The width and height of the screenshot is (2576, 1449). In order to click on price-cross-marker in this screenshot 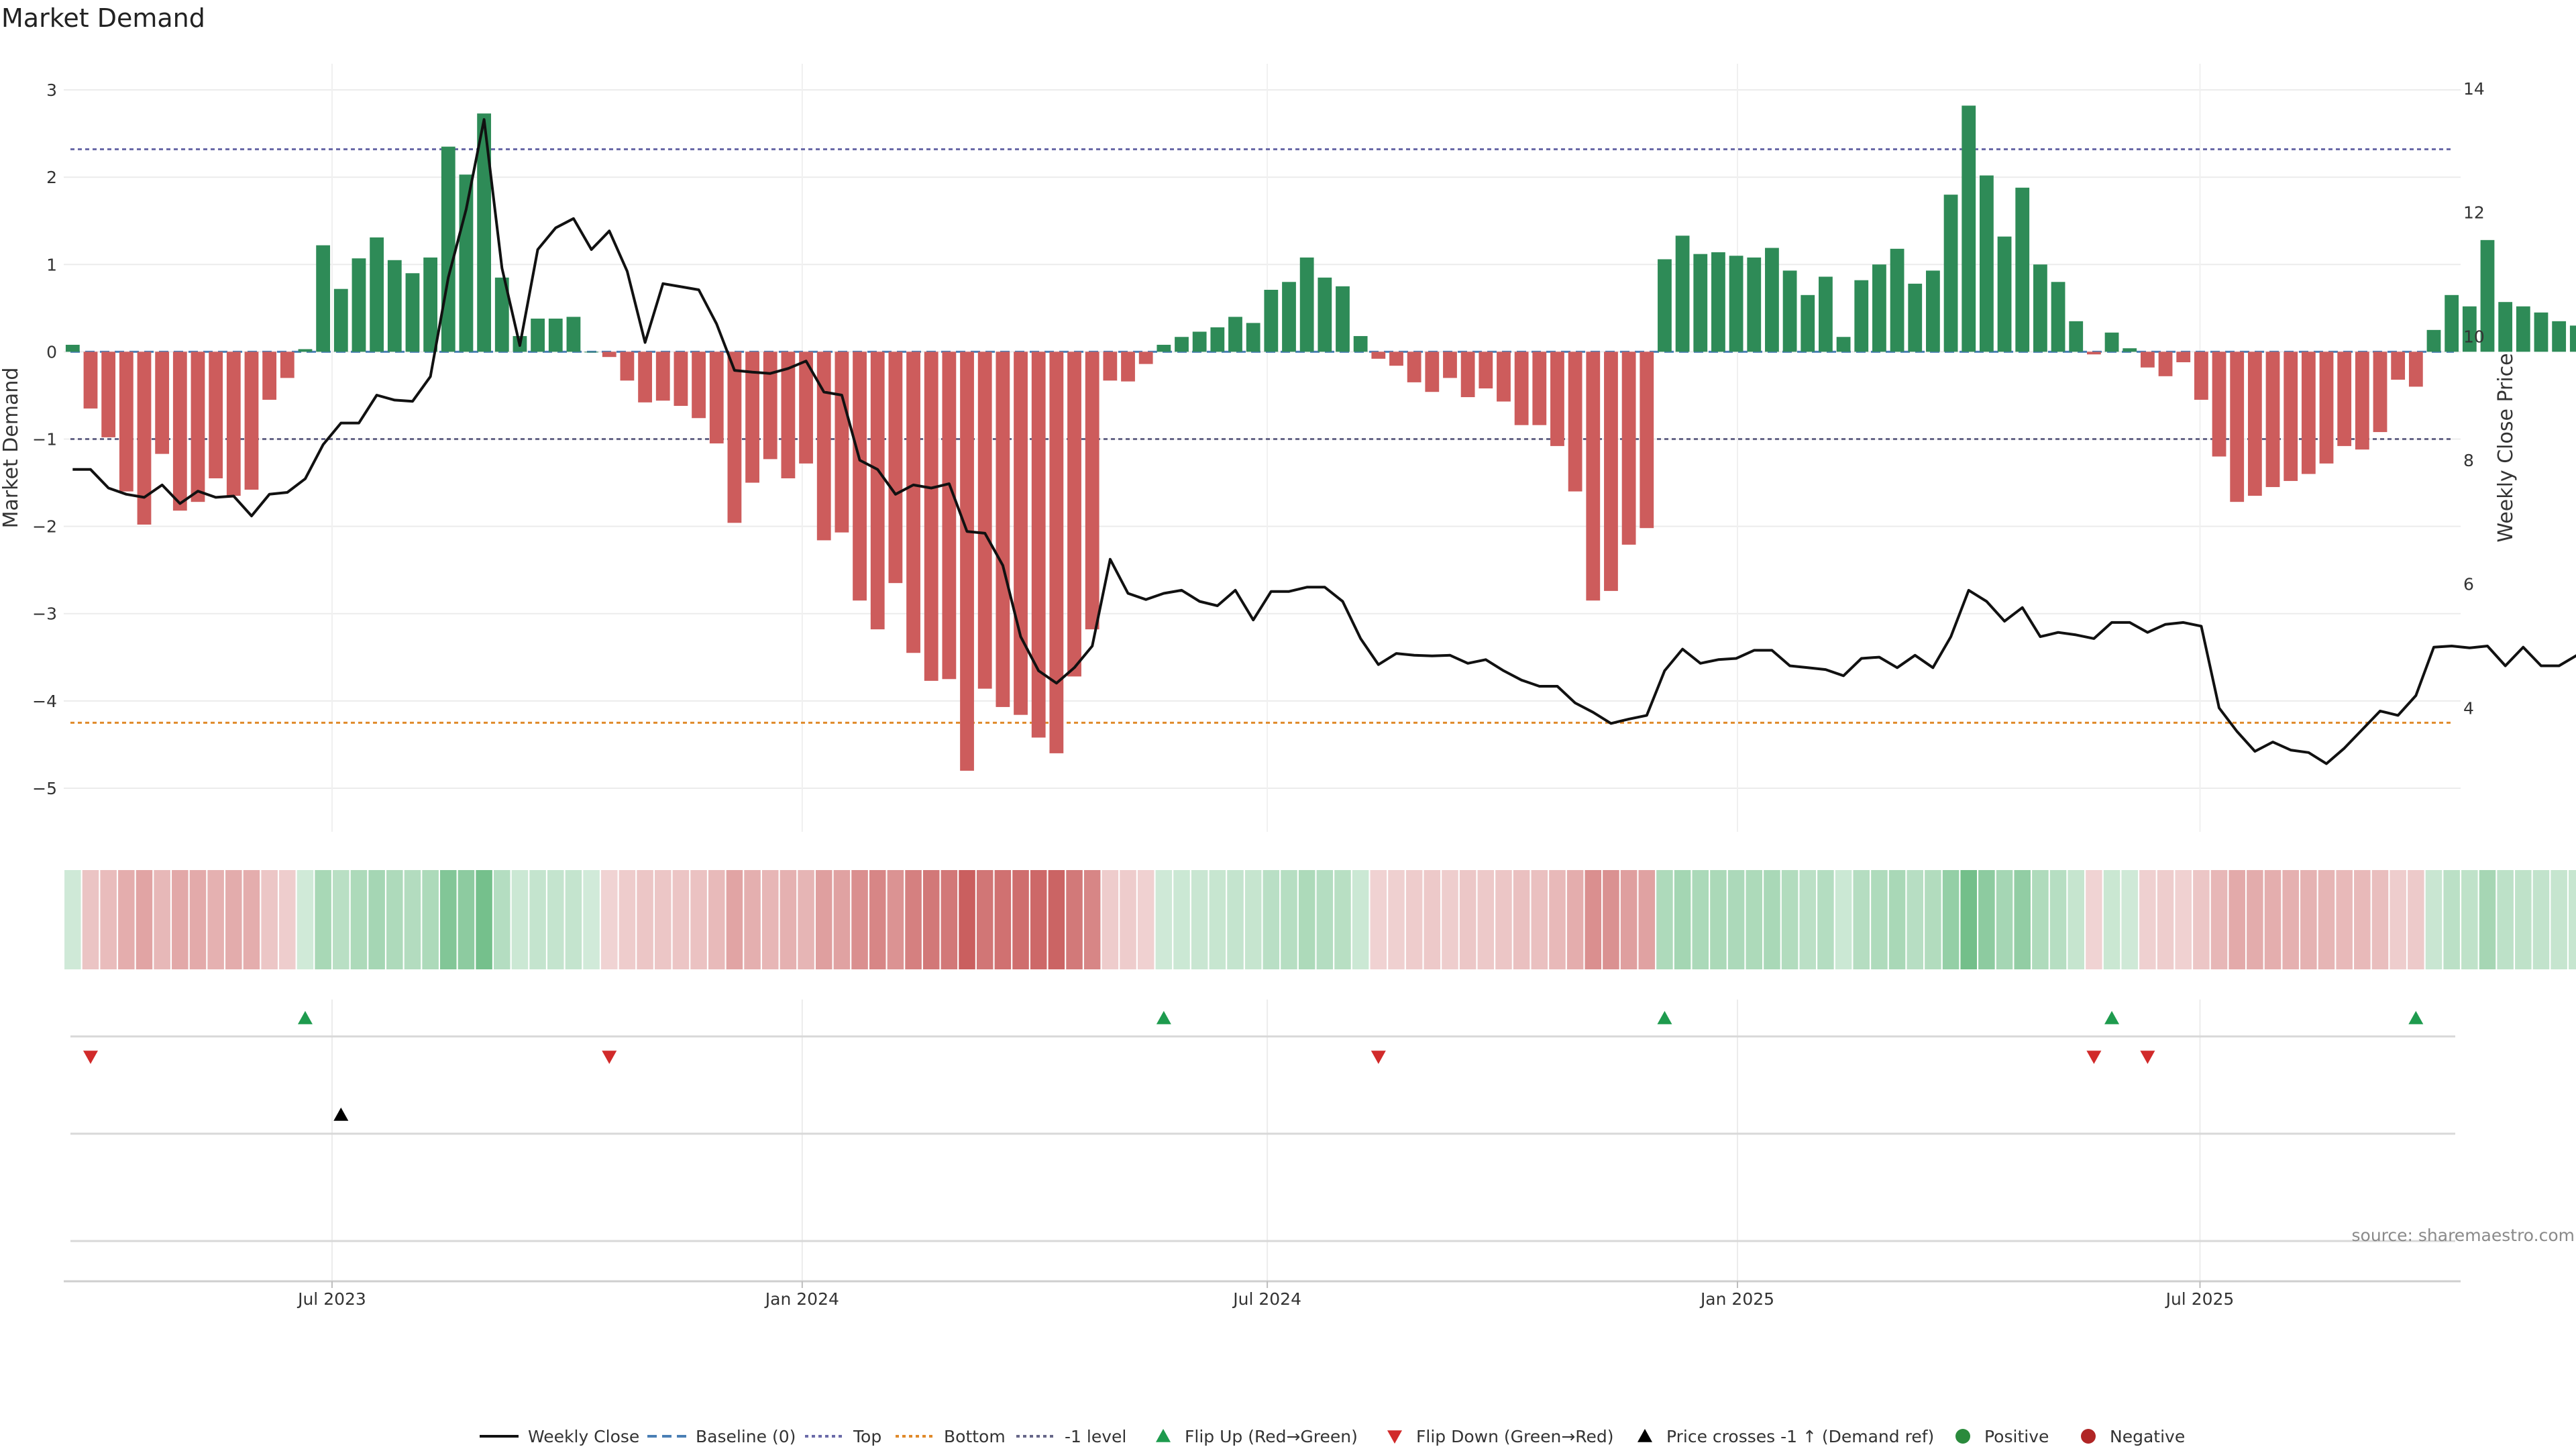, I will do `click(341, 1114)`.